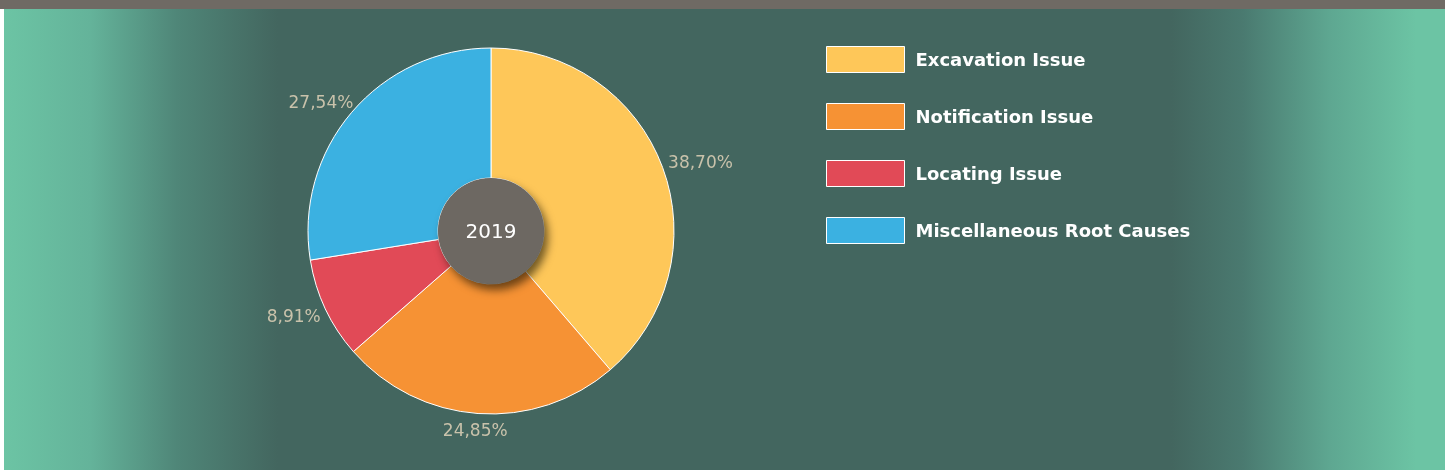 The height and width of the screenshot is (470, 1450). Describe the element at coordinates (475, 430) in the screenshot. I see `data-label: 24,85%` at that location.